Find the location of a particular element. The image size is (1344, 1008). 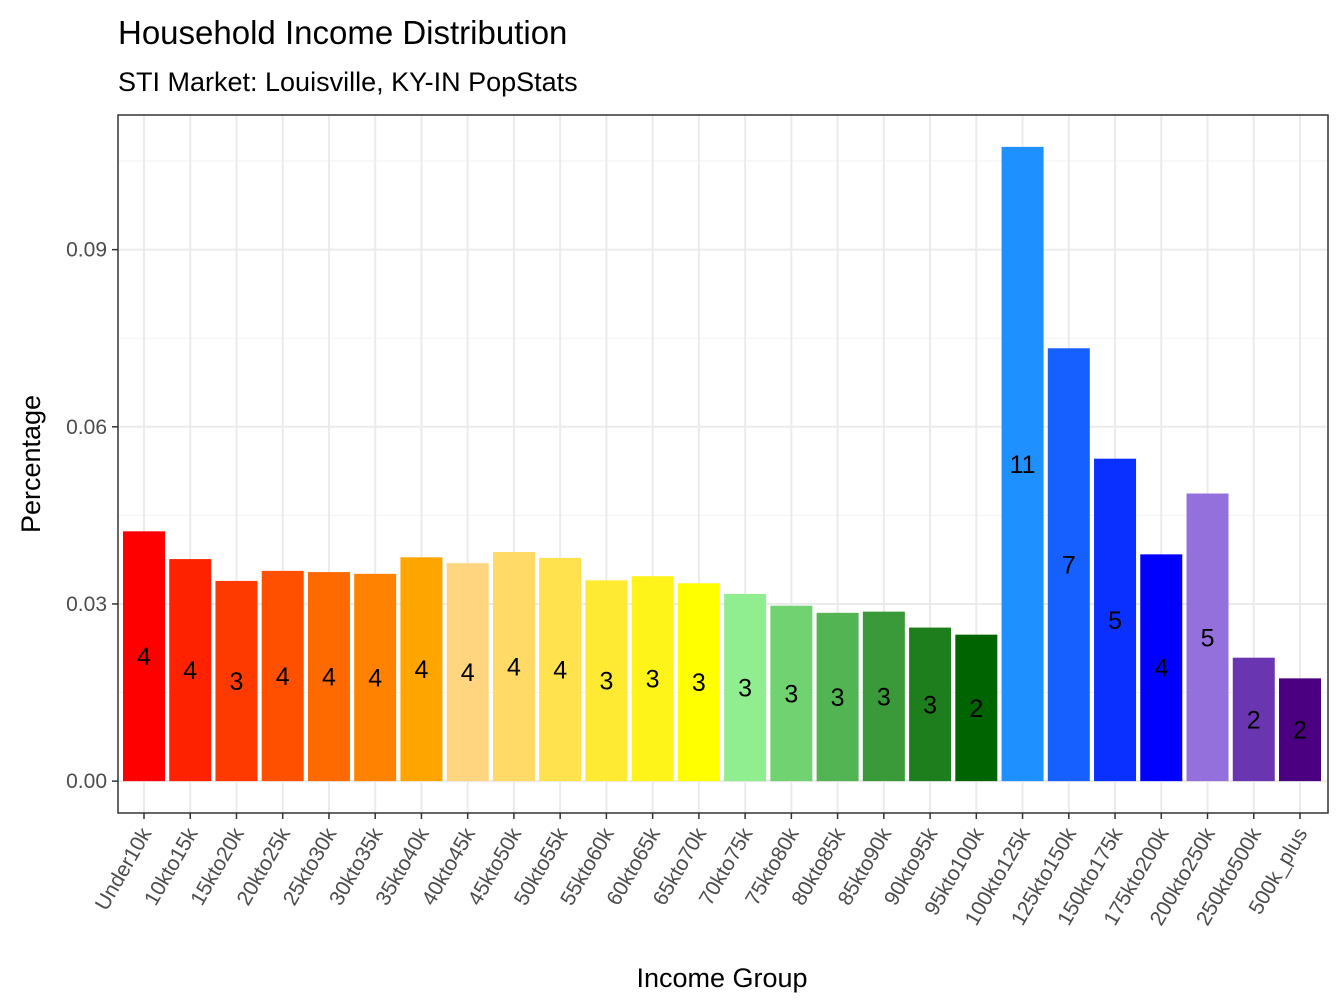

data-label-100kto125k: 11 is located at coordinates (1023, 465).